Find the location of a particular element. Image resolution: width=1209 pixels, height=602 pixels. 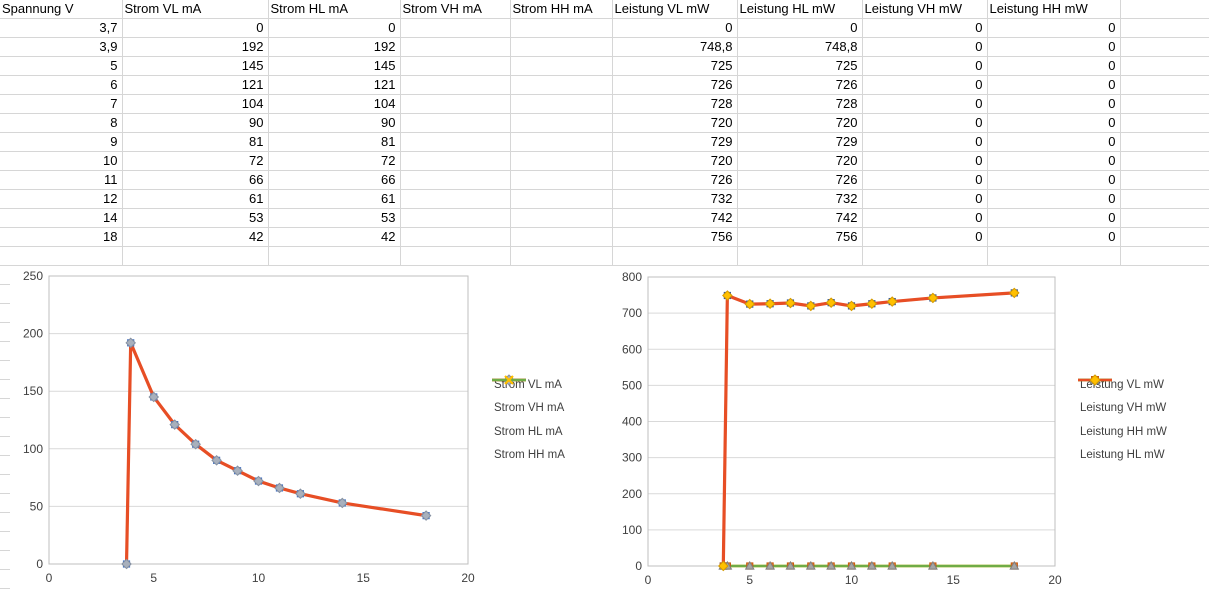

cell: 14 is located at coordinates (61, 218).